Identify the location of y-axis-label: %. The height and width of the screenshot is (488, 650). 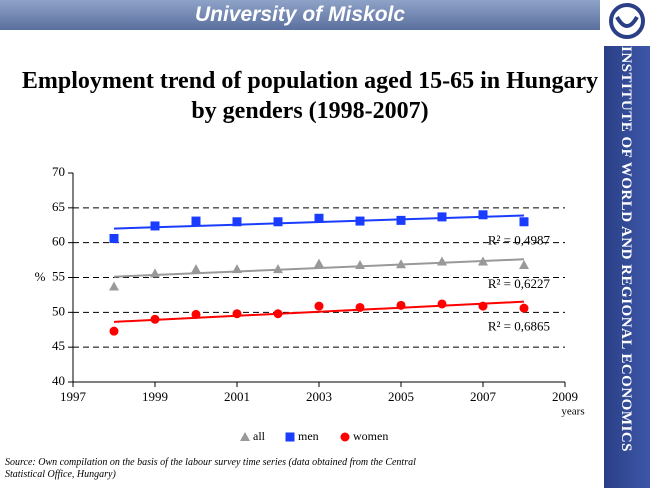
(40, 276).